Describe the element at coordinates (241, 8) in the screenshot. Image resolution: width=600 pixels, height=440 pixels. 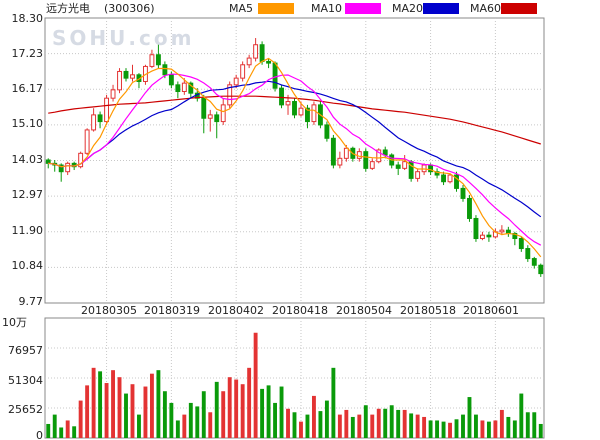
I see `legend-ma5-label: MA5` at that location.